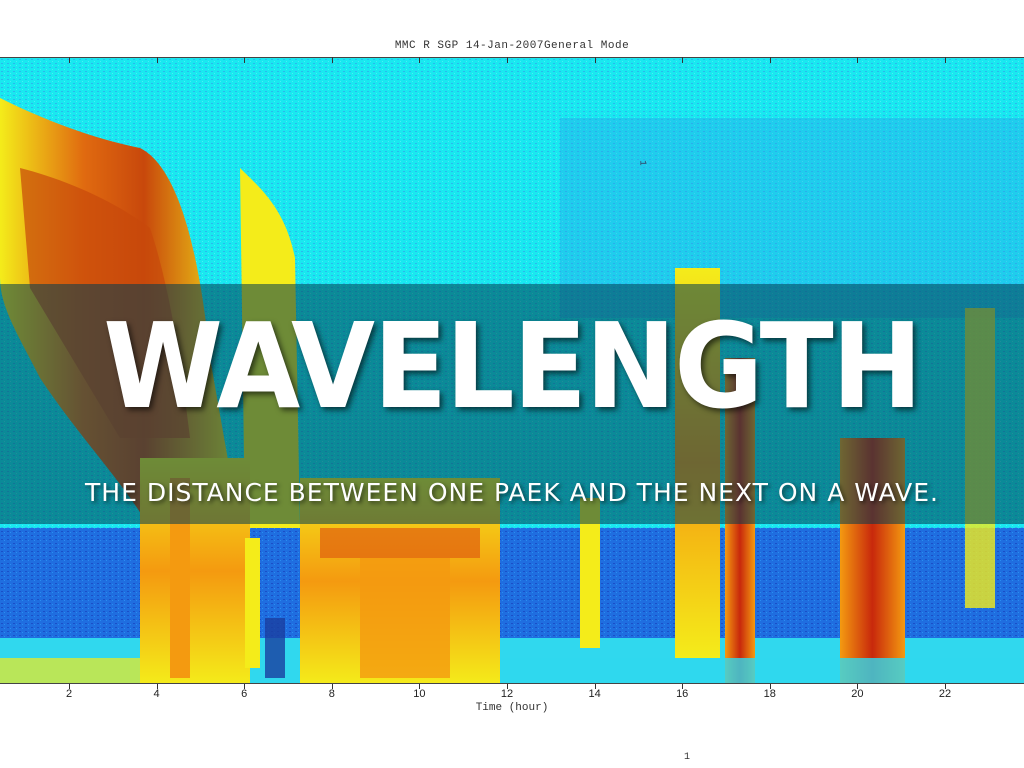  What do you see at coordinates (331, 694) in the screenshot?
I see `x-tick-label: 8` at bounding box center [331, 694].